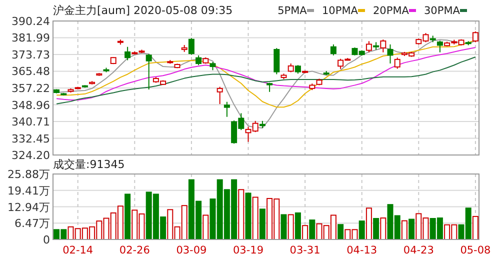 This screenshot has height=260, width=499. Describe the element at coordinates (31, 88) in the screenshot. I see `y-tick-label: 357.22` at that location.